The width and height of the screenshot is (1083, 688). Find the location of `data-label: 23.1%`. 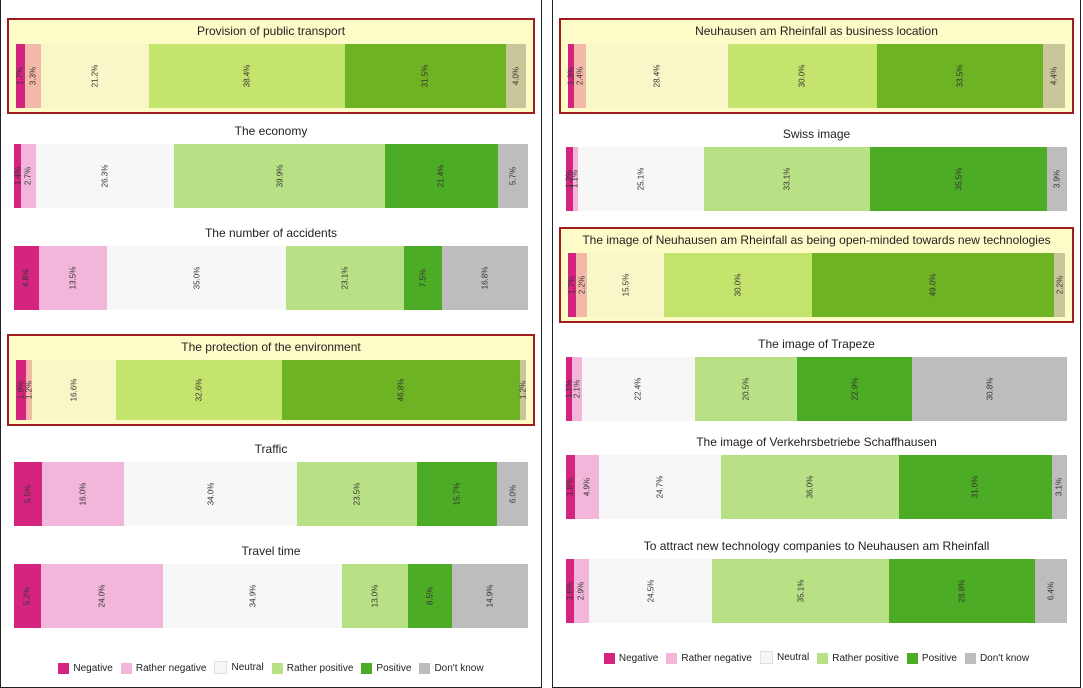

data-label: 23.1% is located at coordinates (345, 278).